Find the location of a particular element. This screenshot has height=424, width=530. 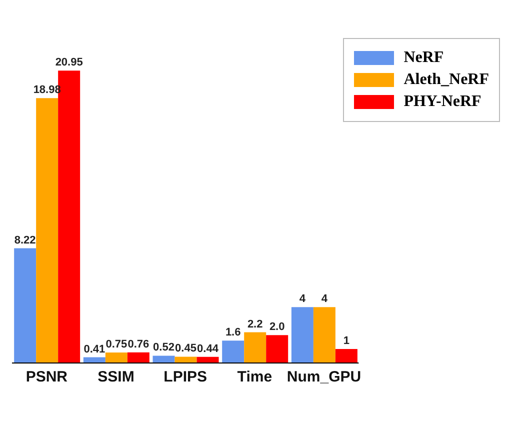

data-label: 0.75 is located at coordinates (117, 344).